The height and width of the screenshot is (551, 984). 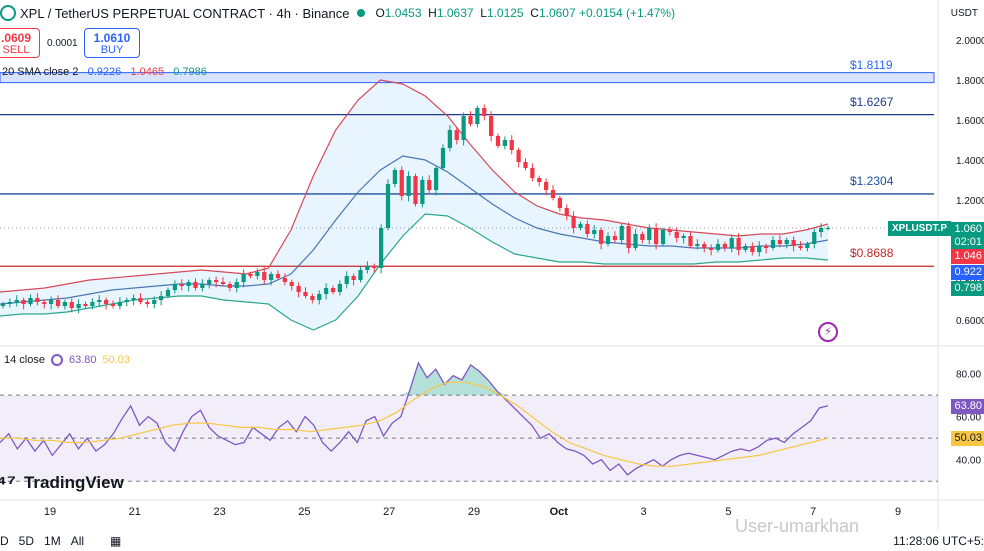 I want to click on bollinger-legend: 20 SMA close 2 0.9226 1.0465 0.7986, so click(x=104, y=72).